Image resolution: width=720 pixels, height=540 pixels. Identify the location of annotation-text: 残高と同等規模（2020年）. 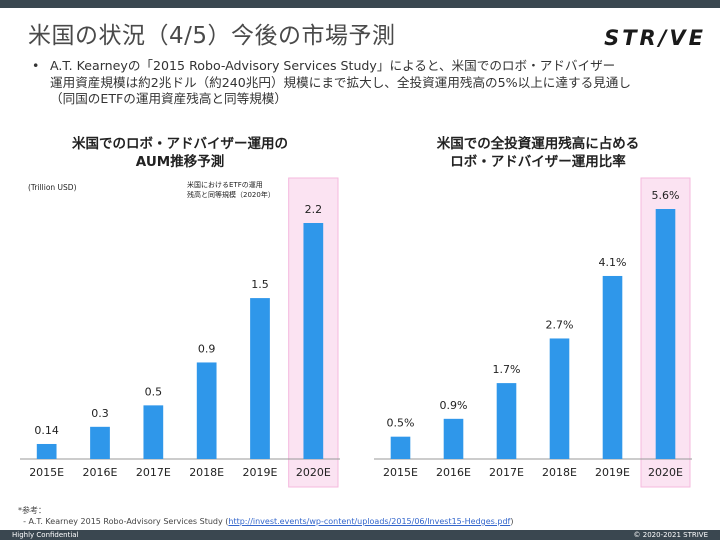
(231, 194).